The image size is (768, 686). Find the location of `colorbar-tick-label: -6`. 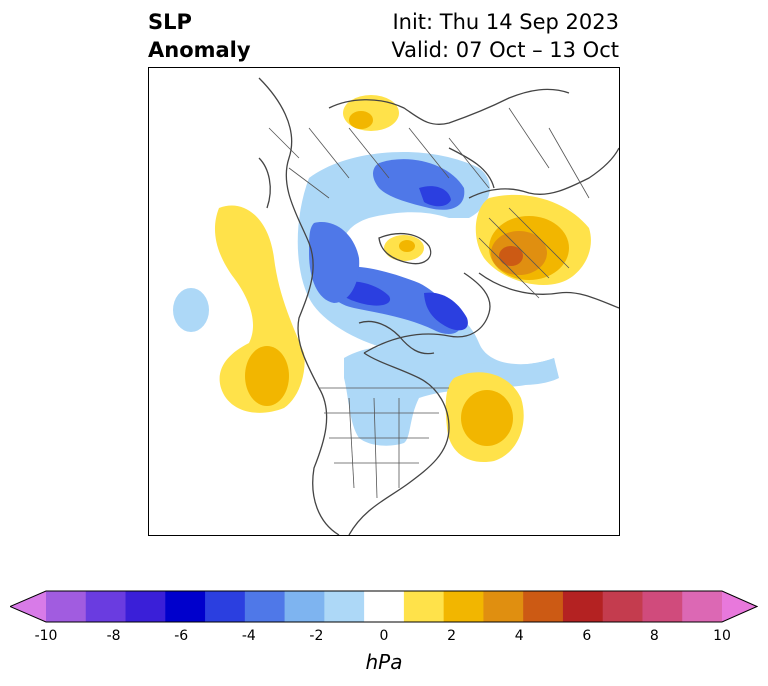

colorbar-tick-label: -6 is located at coordinates (181, 636).